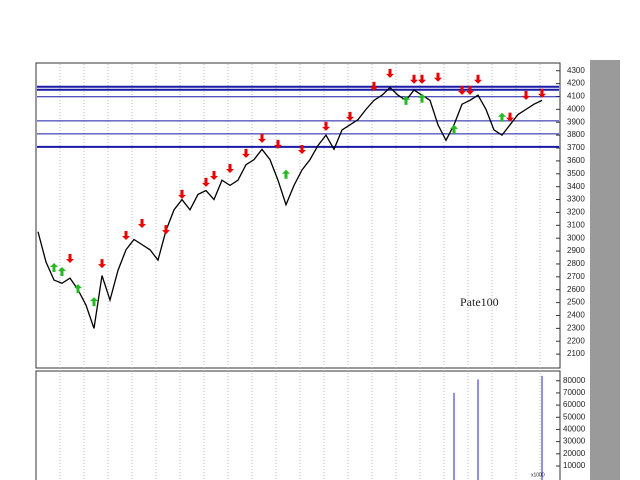 Image resolution: width=640 pixels, height=480 pixels. I want to click on y-tick-label: 3200, so click(576, 212).